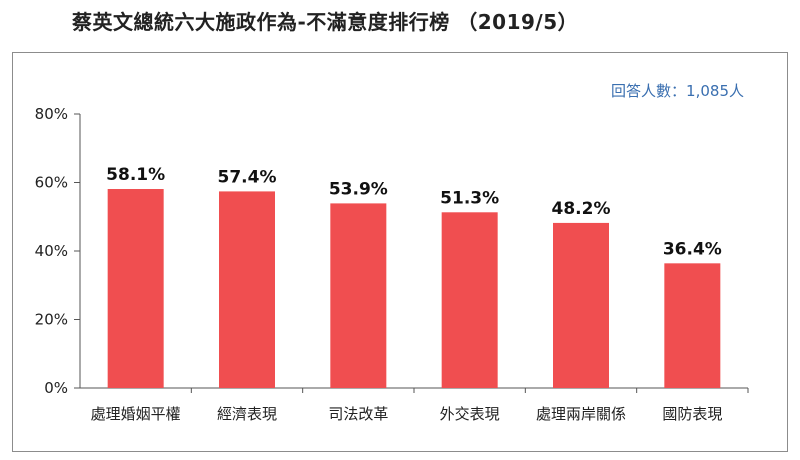  Describe the element at coordinates (135, 175) in the screenshot. I see `bar-value-label: 58.1%` at that location.